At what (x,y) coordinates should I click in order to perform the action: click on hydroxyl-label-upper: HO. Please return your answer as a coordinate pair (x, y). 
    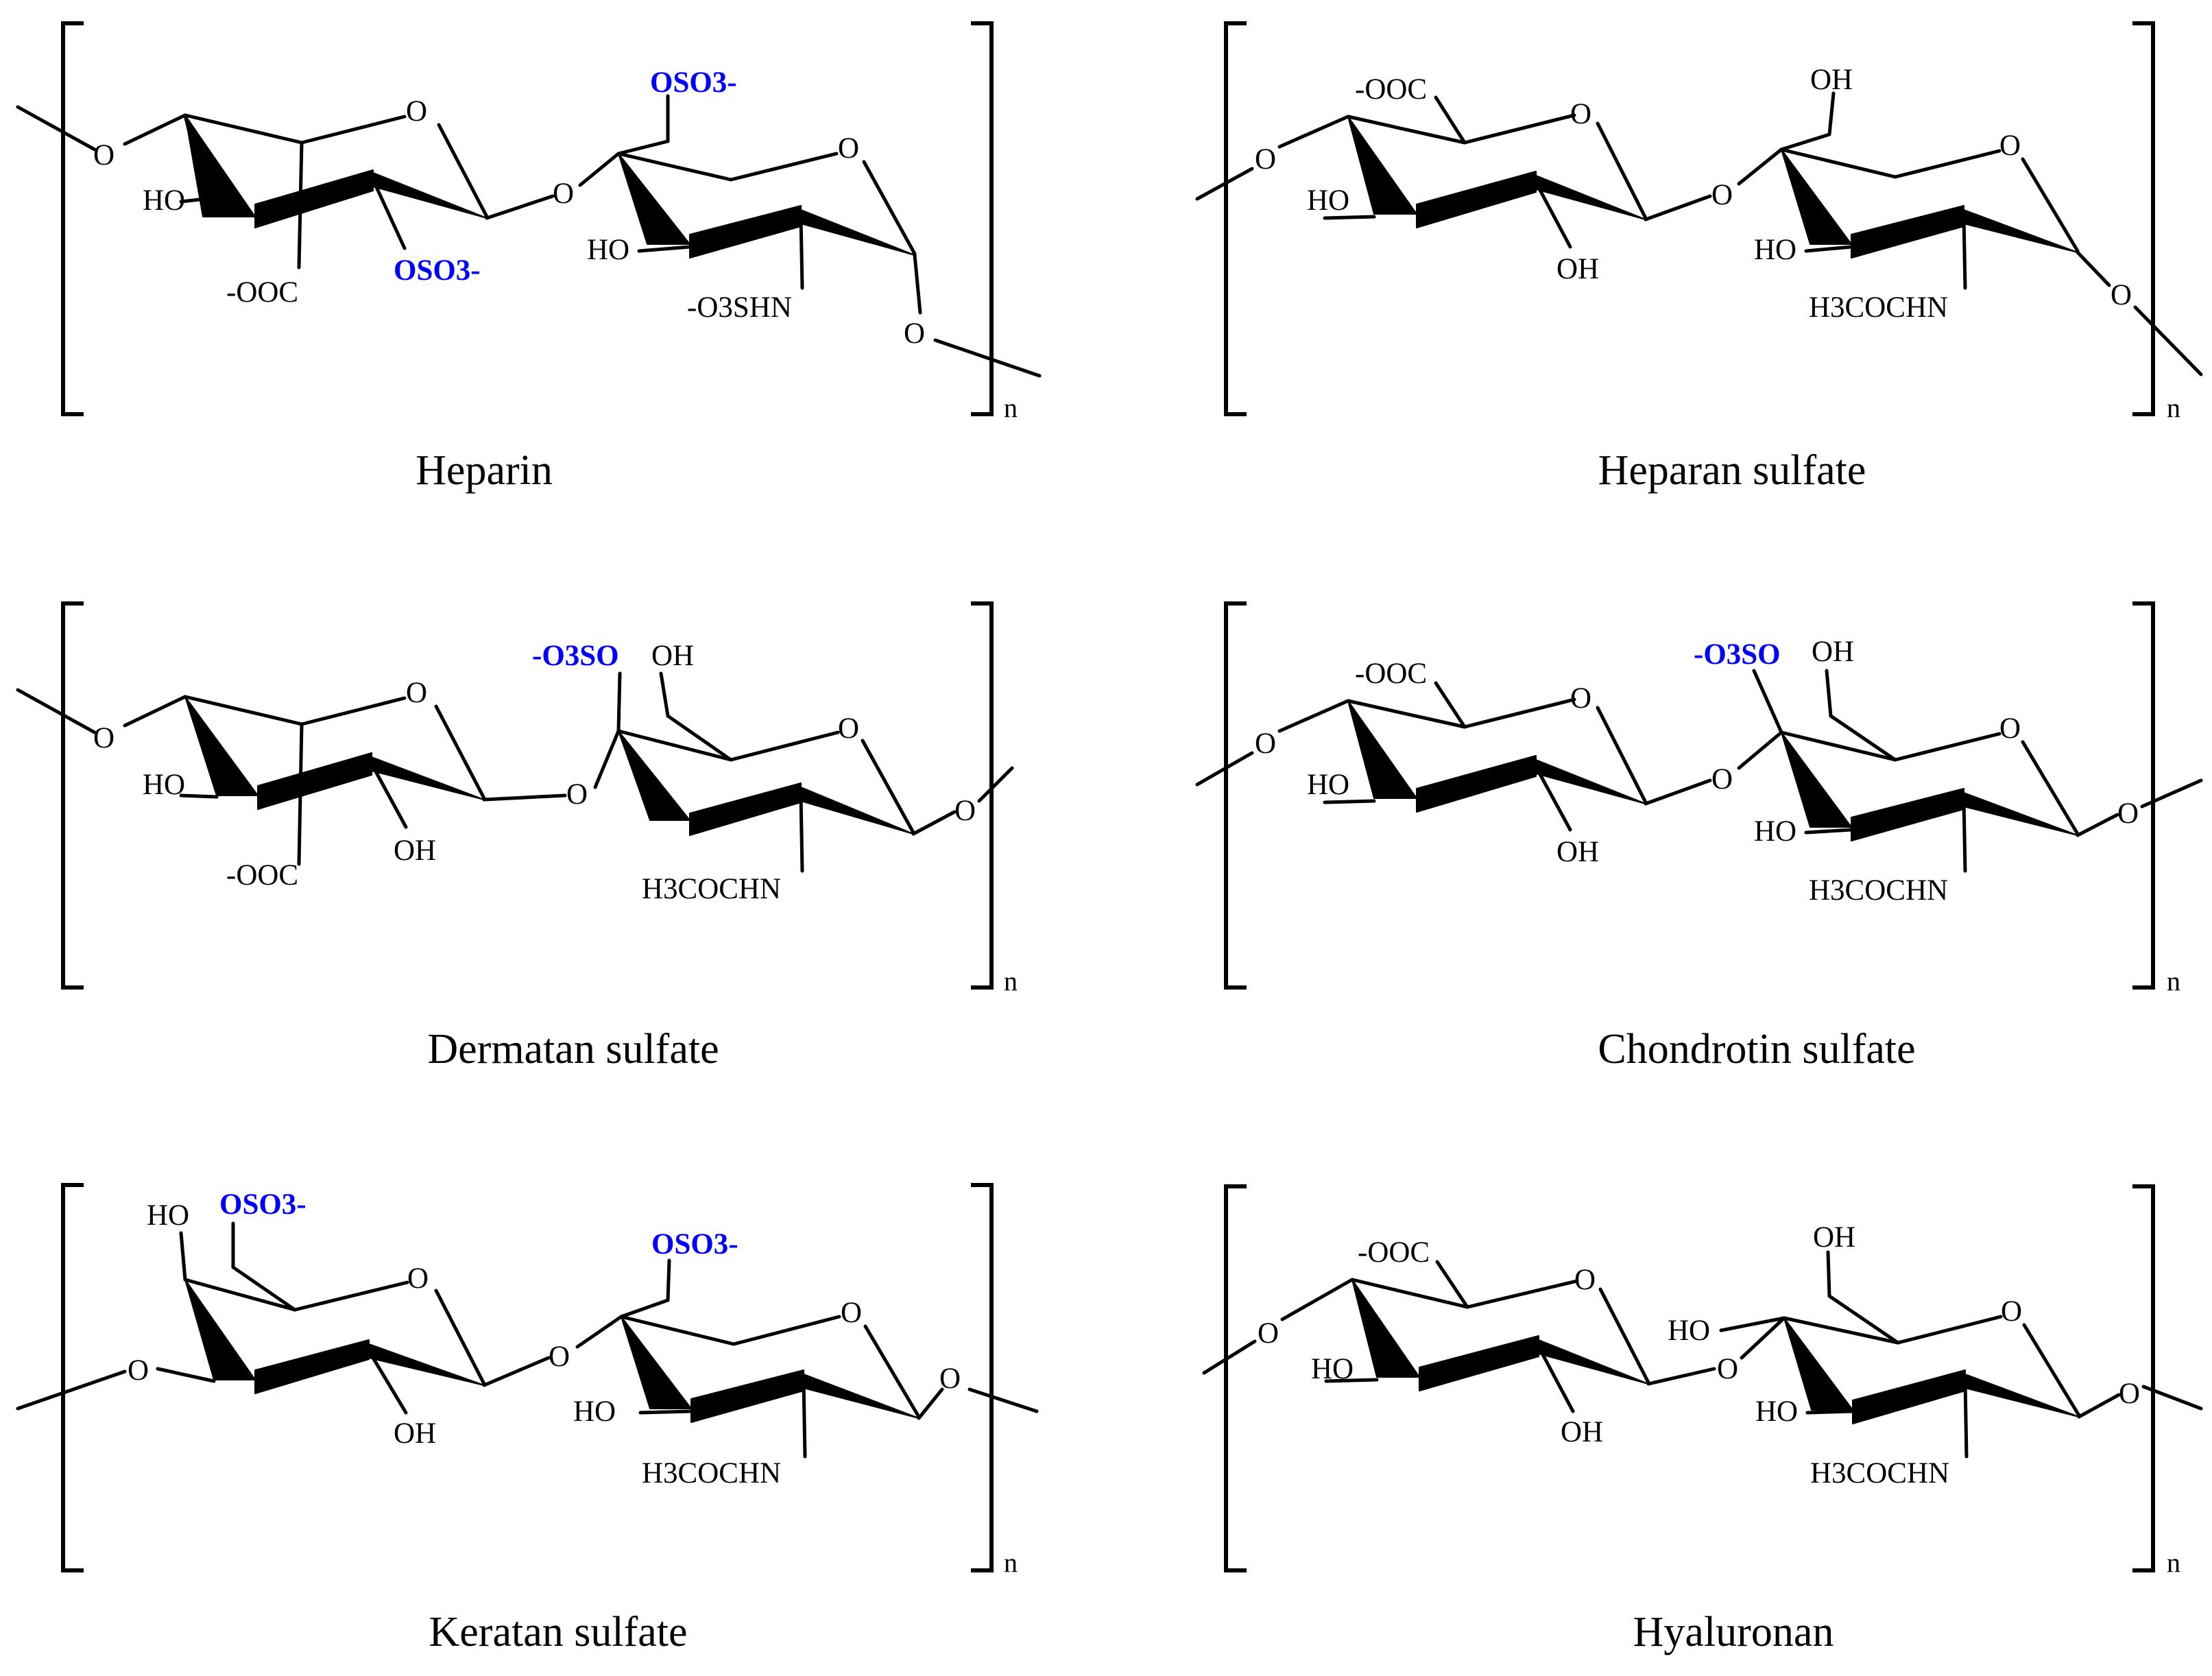
    Looking at the image, I should click on (1689, 1331).